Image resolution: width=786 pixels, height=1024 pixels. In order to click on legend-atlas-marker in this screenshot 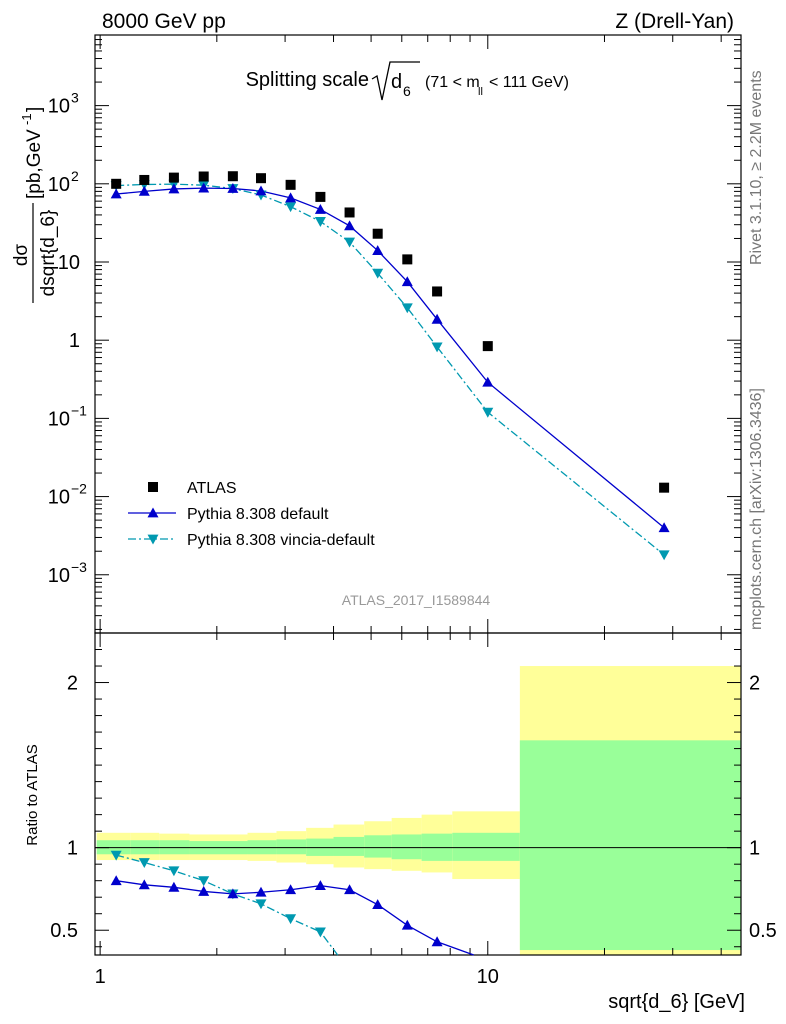, I will do `click(153, 487)`.